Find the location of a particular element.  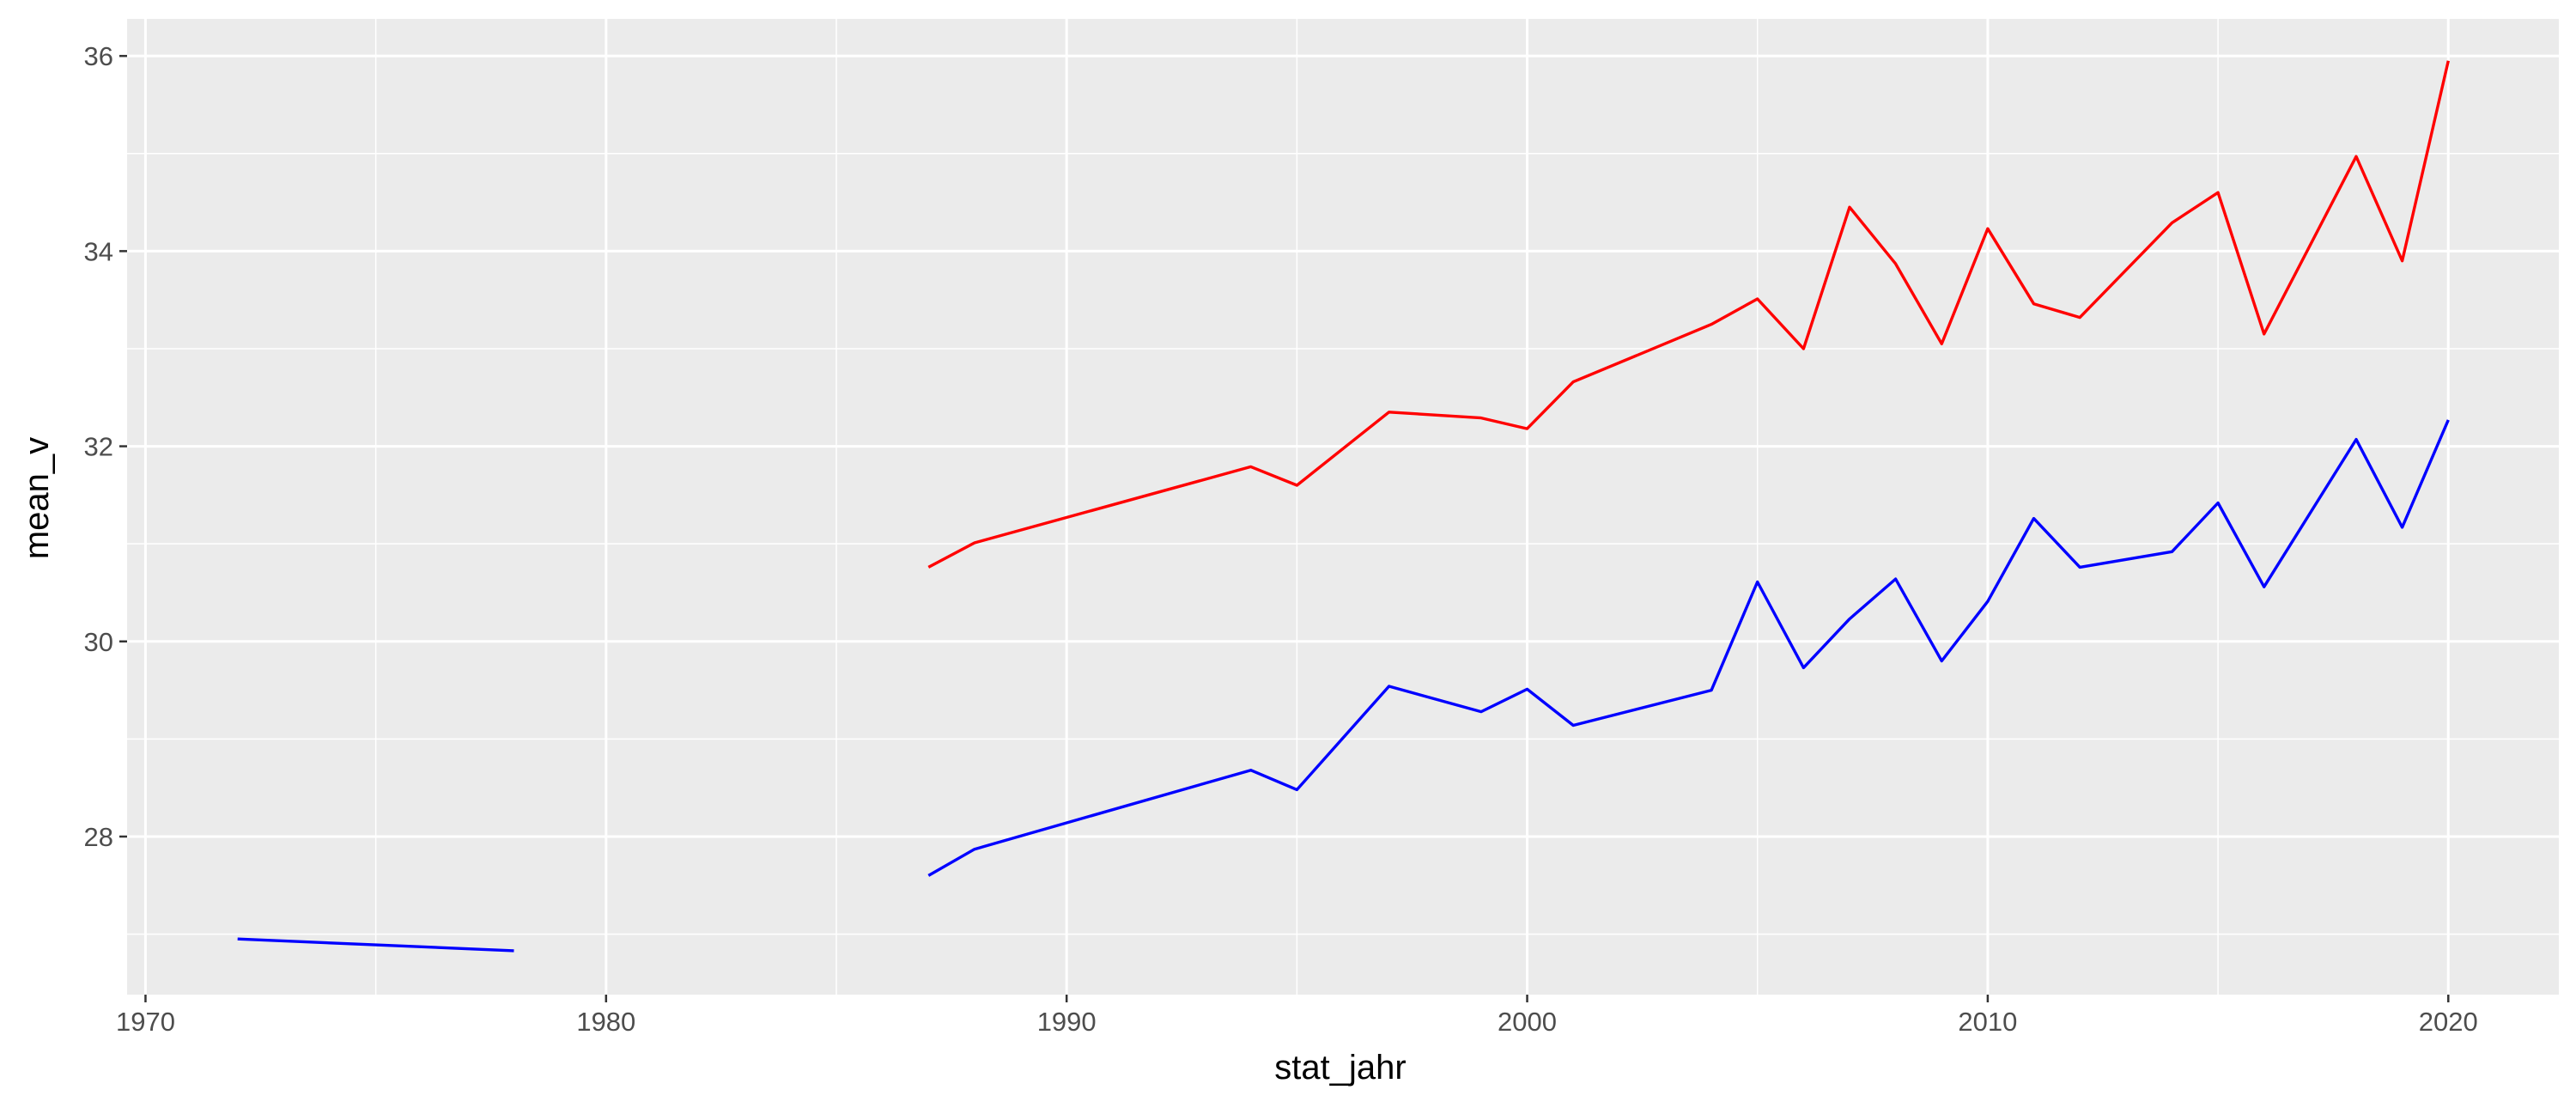

x-tick-label: 2020 is located at coordinates (2449, 1022).